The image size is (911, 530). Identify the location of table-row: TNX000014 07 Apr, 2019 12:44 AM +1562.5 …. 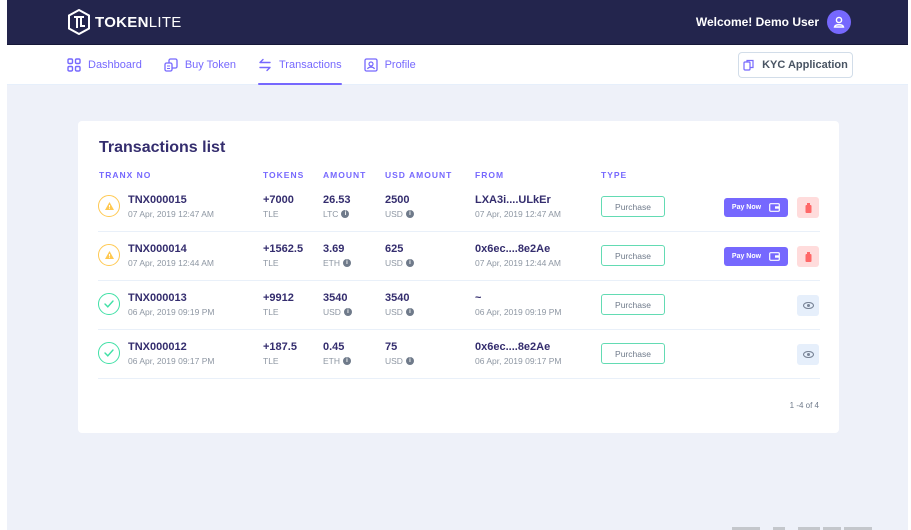
(459, 256).